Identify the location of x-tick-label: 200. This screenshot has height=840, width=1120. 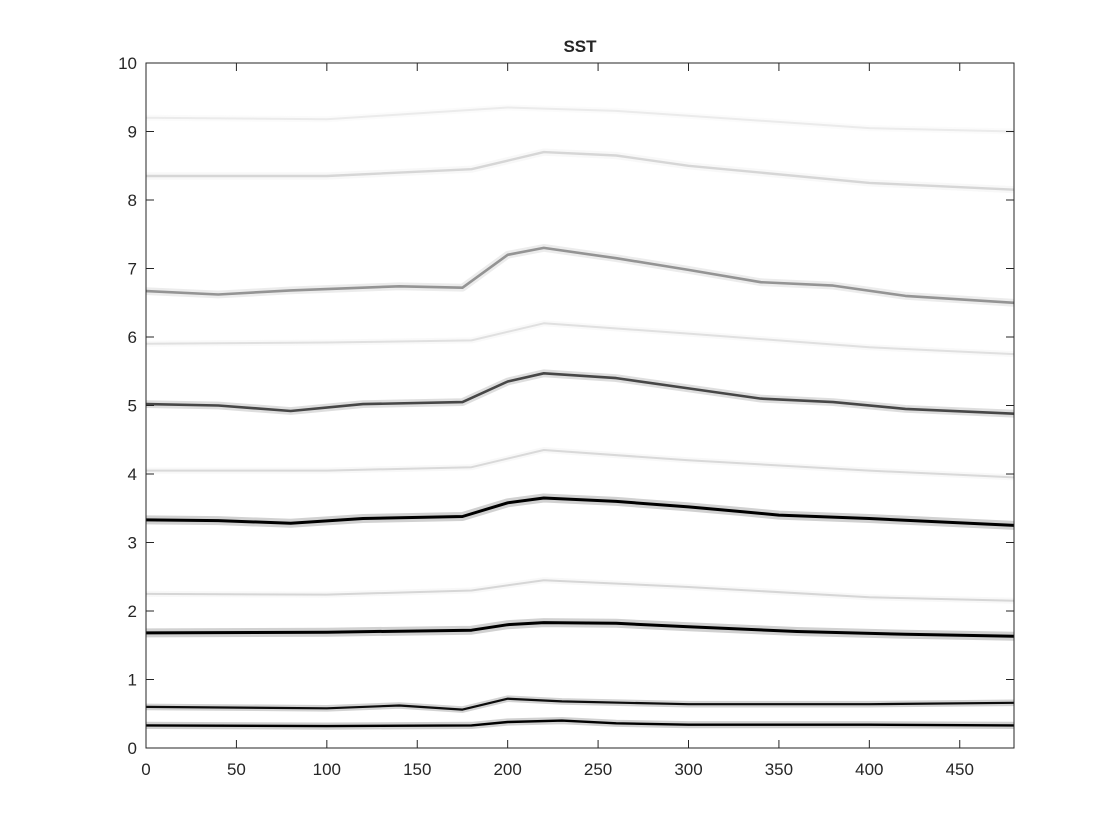
(507, 769).